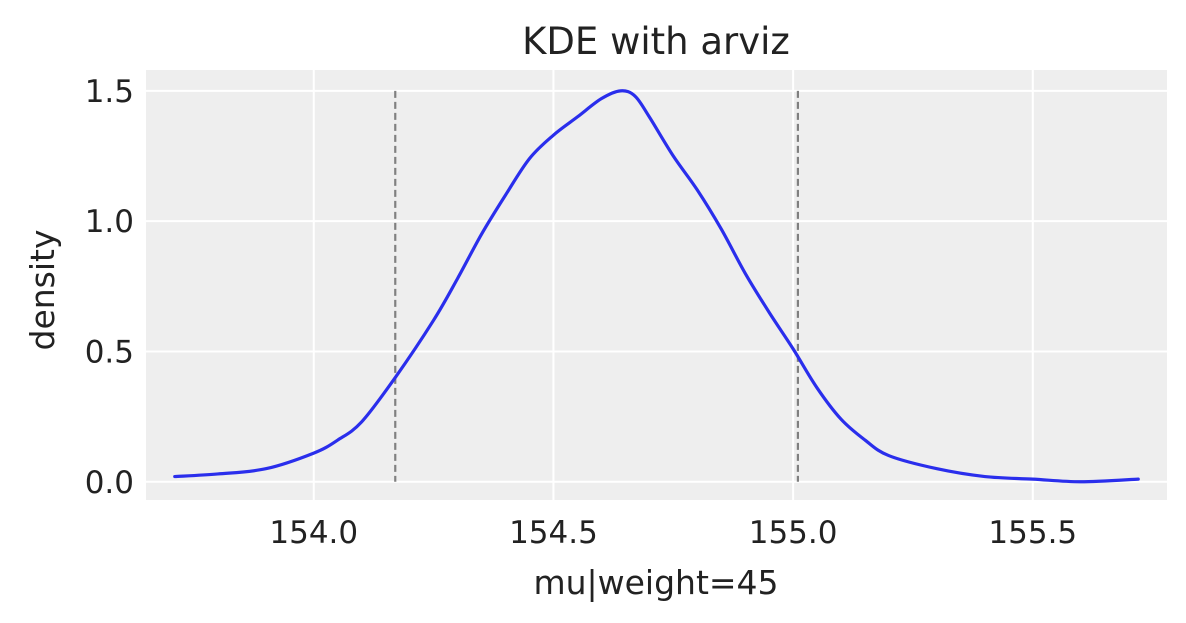 The image size is (1186, 623). What do you see at coordinates (109, 287) in the screenshot?
I see `y-tick-labels: 0.0 0.5 1.0 1.5` at bounding box center [109, 287].